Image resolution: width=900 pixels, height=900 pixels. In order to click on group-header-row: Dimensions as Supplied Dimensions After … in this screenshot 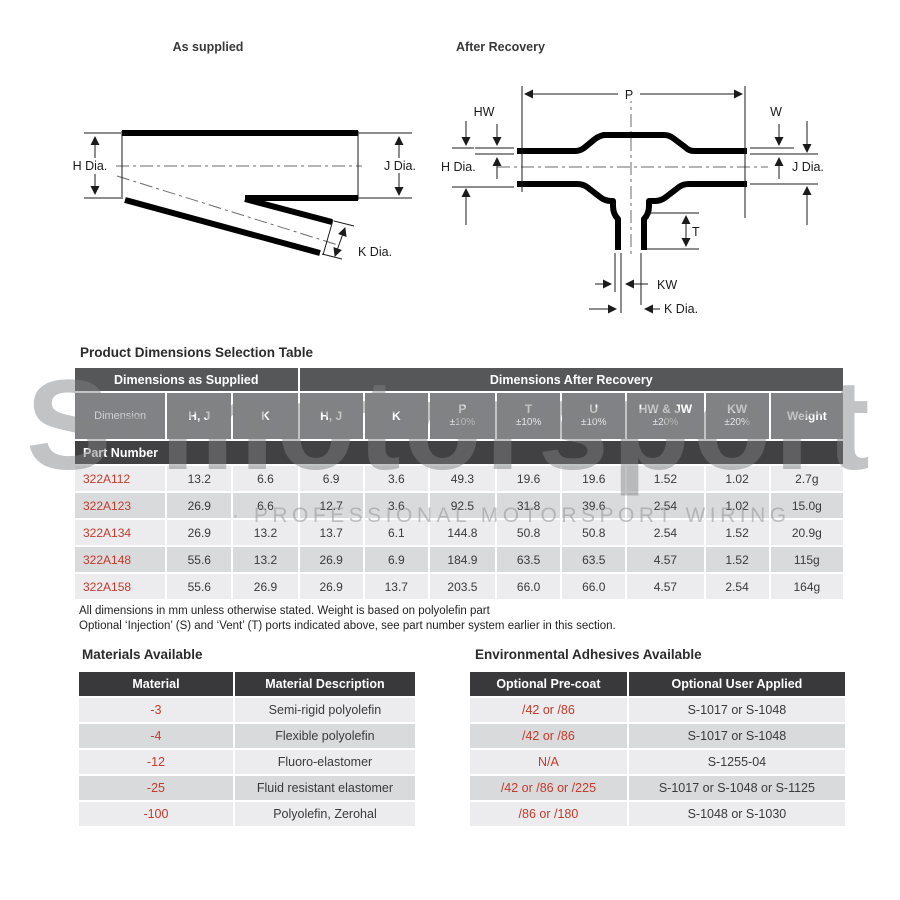, I will do `click(459, 379)`.